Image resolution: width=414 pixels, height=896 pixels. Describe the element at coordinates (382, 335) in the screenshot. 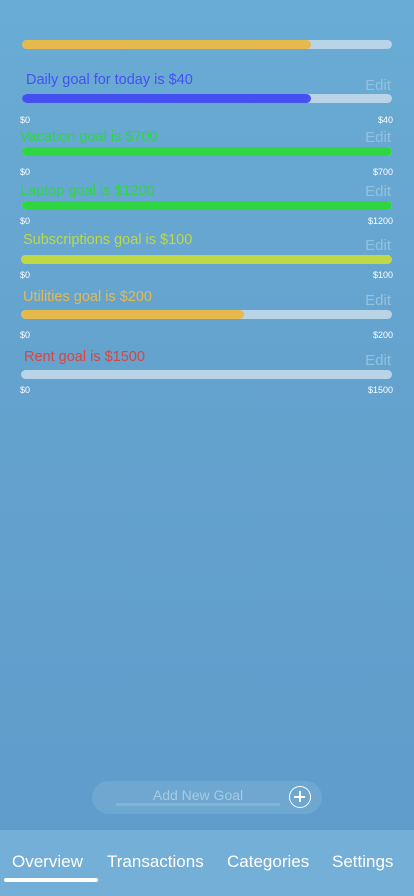

I see `goal-max-label: $200` at that location.